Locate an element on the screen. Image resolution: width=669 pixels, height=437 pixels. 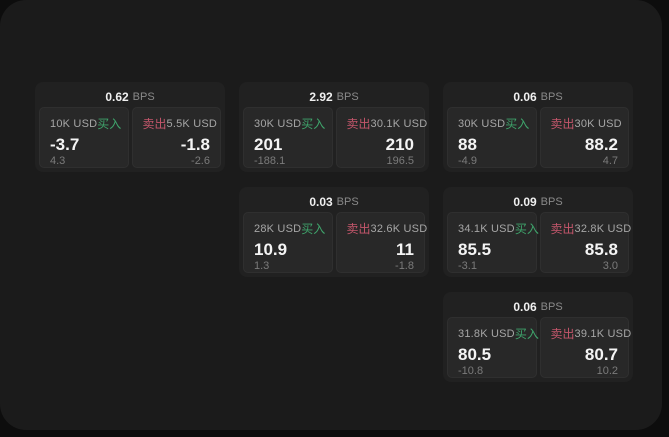
sell-panel: 卖出 30.1K USD 210 196.5 is located at coordinates (381, 137).